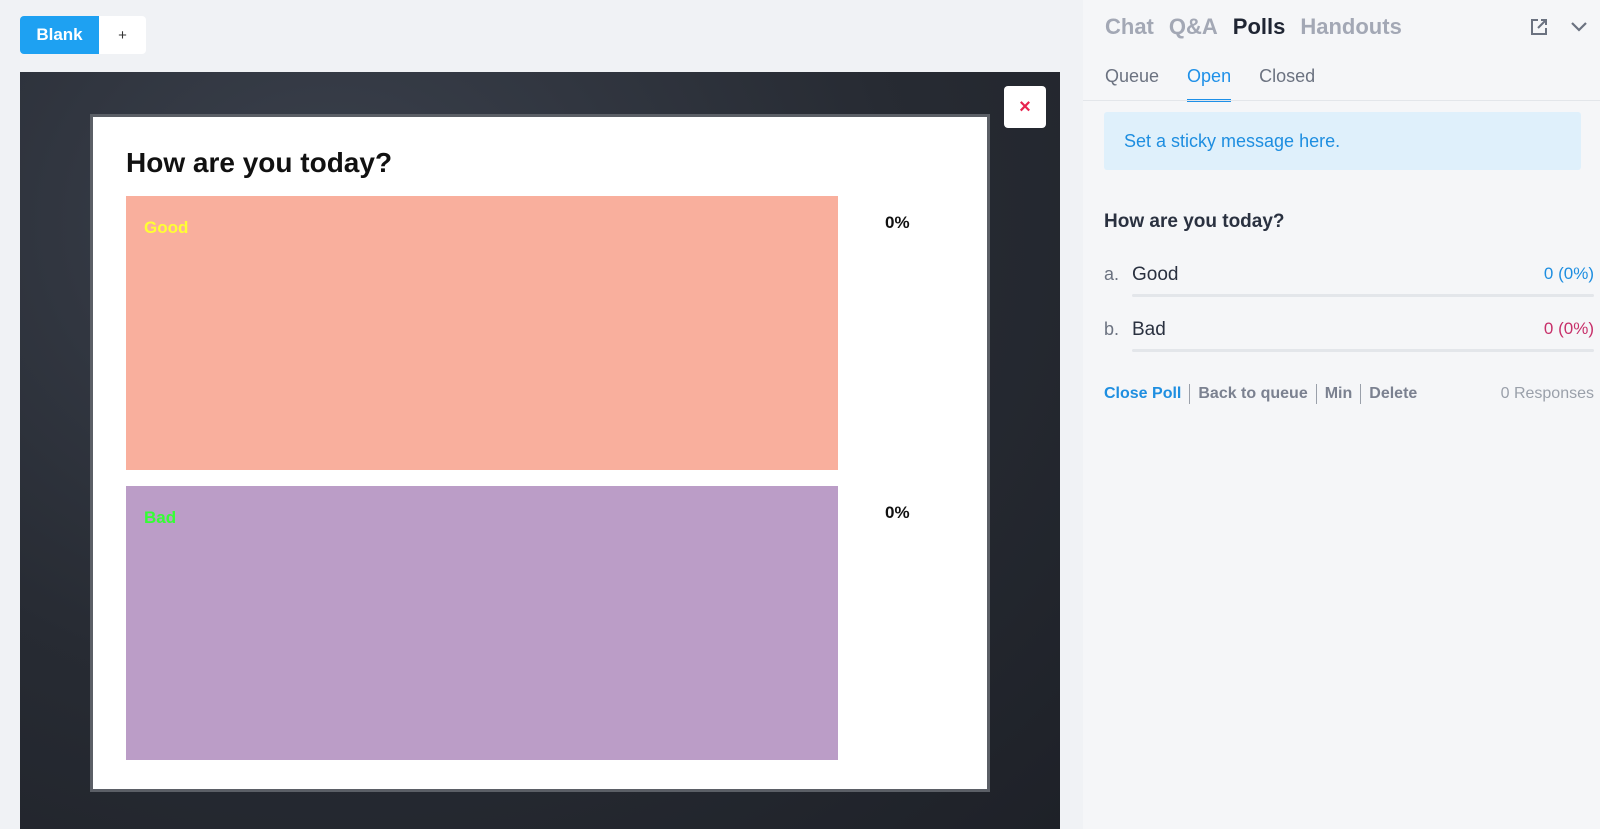 The image size is (1600, 829). I want to click on poll-question: How are you today?, so click(1194, 221).